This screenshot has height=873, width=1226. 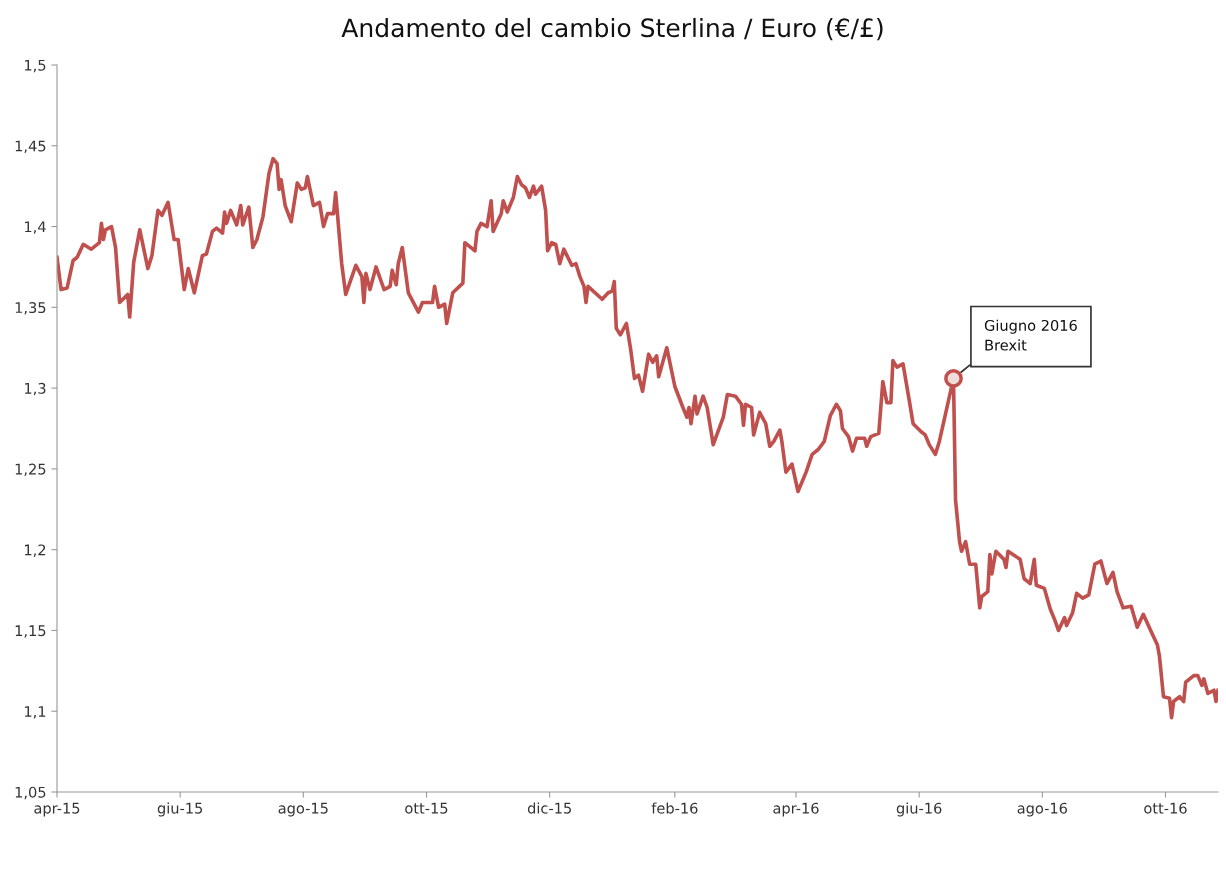 What do you see at coordinates (30, 793) in the screenshot?
I see `y-tick-label: 1,05` at bounding box center [30, 793].